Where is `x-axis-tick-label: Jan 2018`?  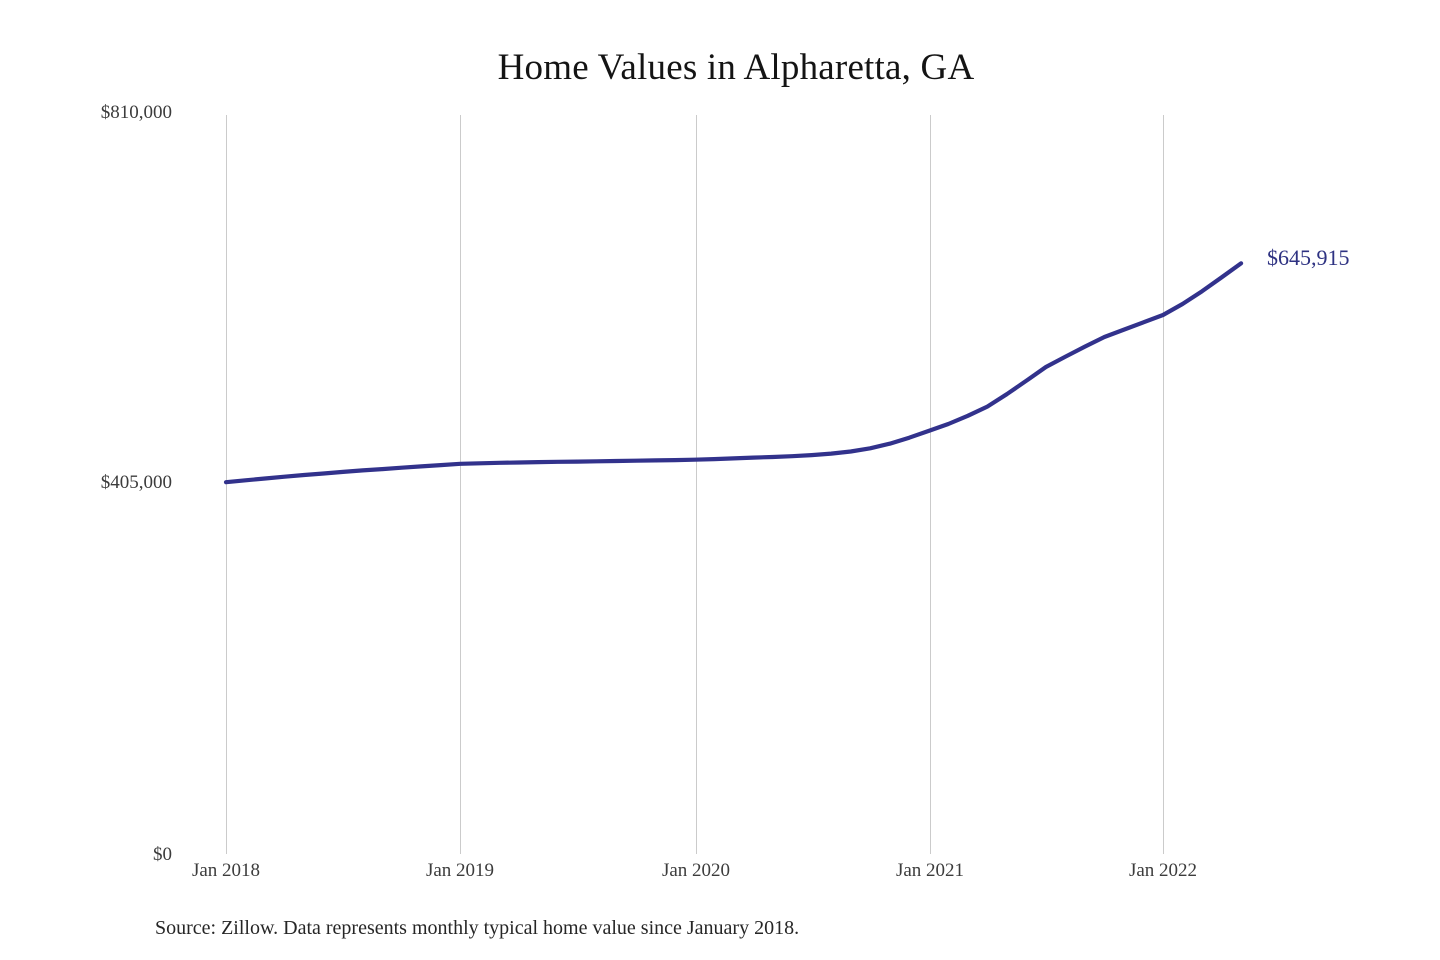
x-axis-tick-label: Jan 2018 is located at coordinates (226, 870).